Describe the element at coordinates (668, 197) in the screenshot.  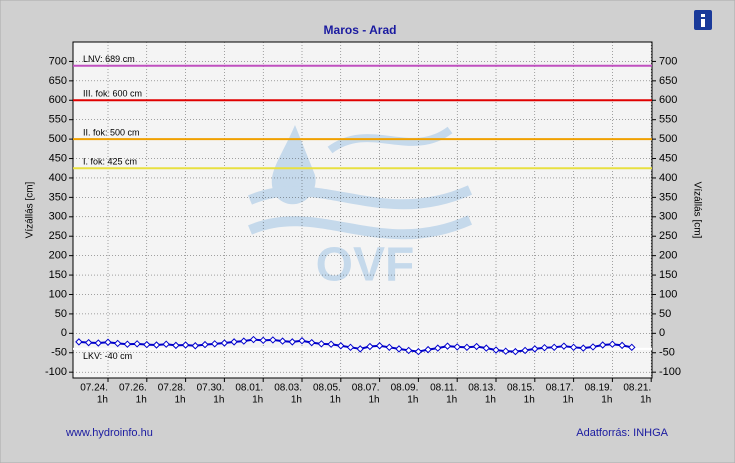
I see `y2-tick-label: 350` at that location.